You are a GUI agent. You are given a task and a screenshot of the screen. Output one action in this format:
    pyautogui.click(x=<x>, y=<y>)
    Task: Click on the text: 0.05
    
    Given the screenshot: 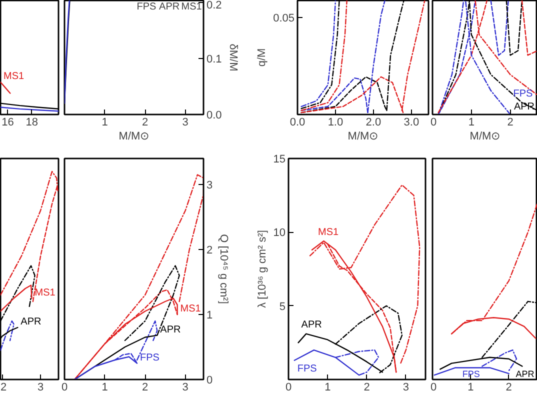 What is the action you would take?
    pyautogui.click(x=284, y=18)
    